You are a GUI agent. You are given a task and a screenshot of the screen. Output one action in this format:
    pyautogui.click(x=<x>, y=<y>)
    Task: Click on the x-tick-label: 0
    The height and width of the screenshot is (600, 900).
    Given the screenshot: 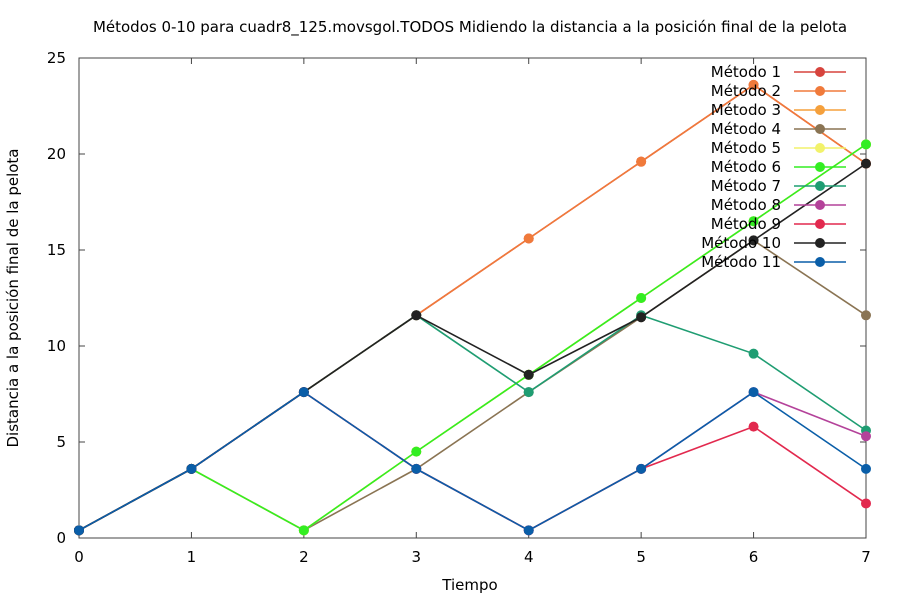 What is the action you would take?
    pyautogui.click(x=79, y=557)
    